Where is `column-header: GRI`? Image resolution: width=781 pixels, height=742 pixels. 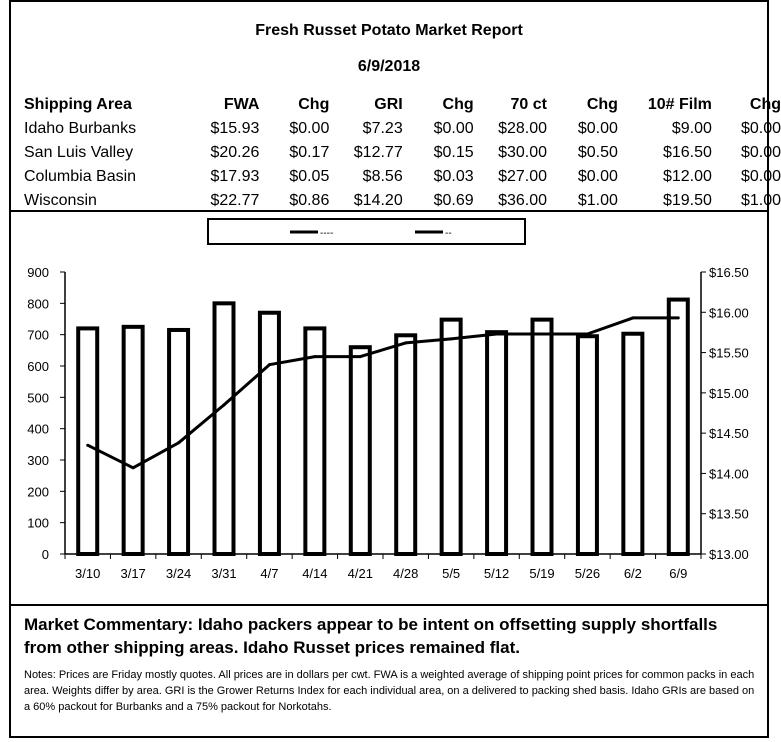 column-header: GRI is located at coordinates (388, 104).